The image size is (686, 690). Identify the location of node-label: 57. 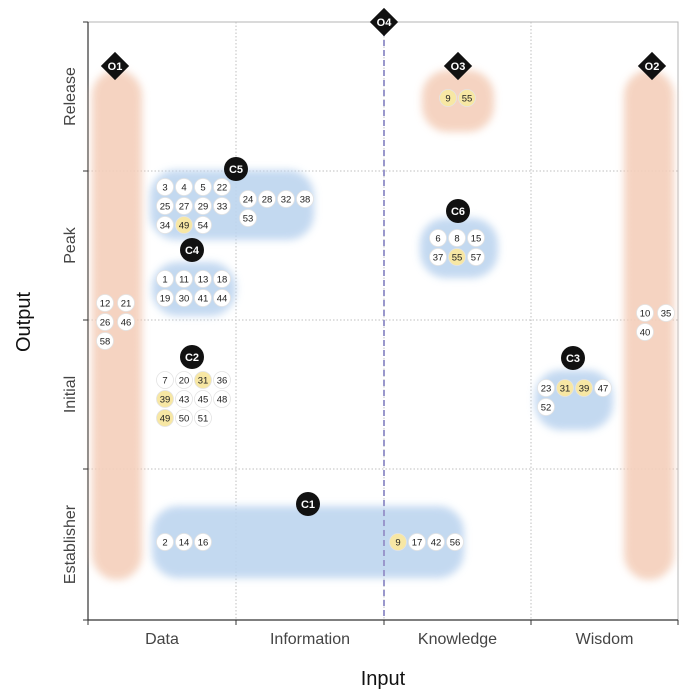
(476, 258).